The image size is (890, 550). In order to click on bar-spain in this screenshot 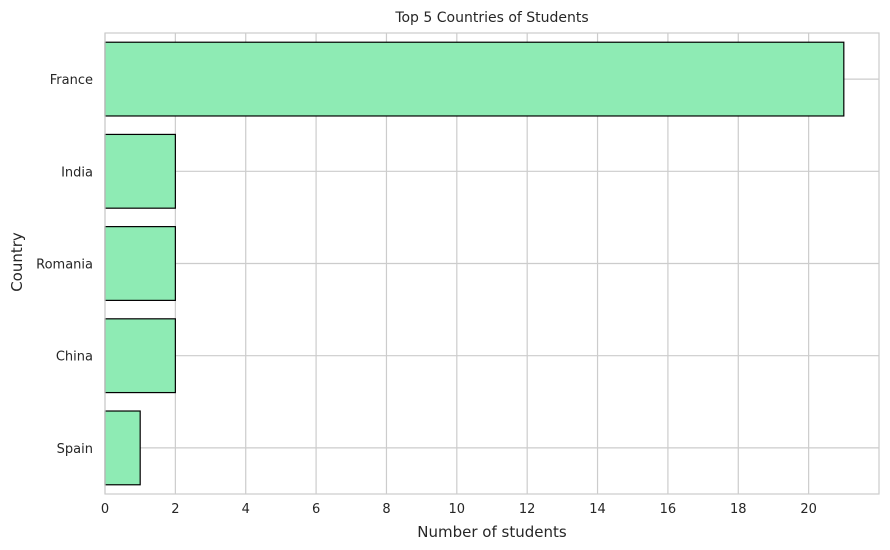, I will do `click(122, 448)`.